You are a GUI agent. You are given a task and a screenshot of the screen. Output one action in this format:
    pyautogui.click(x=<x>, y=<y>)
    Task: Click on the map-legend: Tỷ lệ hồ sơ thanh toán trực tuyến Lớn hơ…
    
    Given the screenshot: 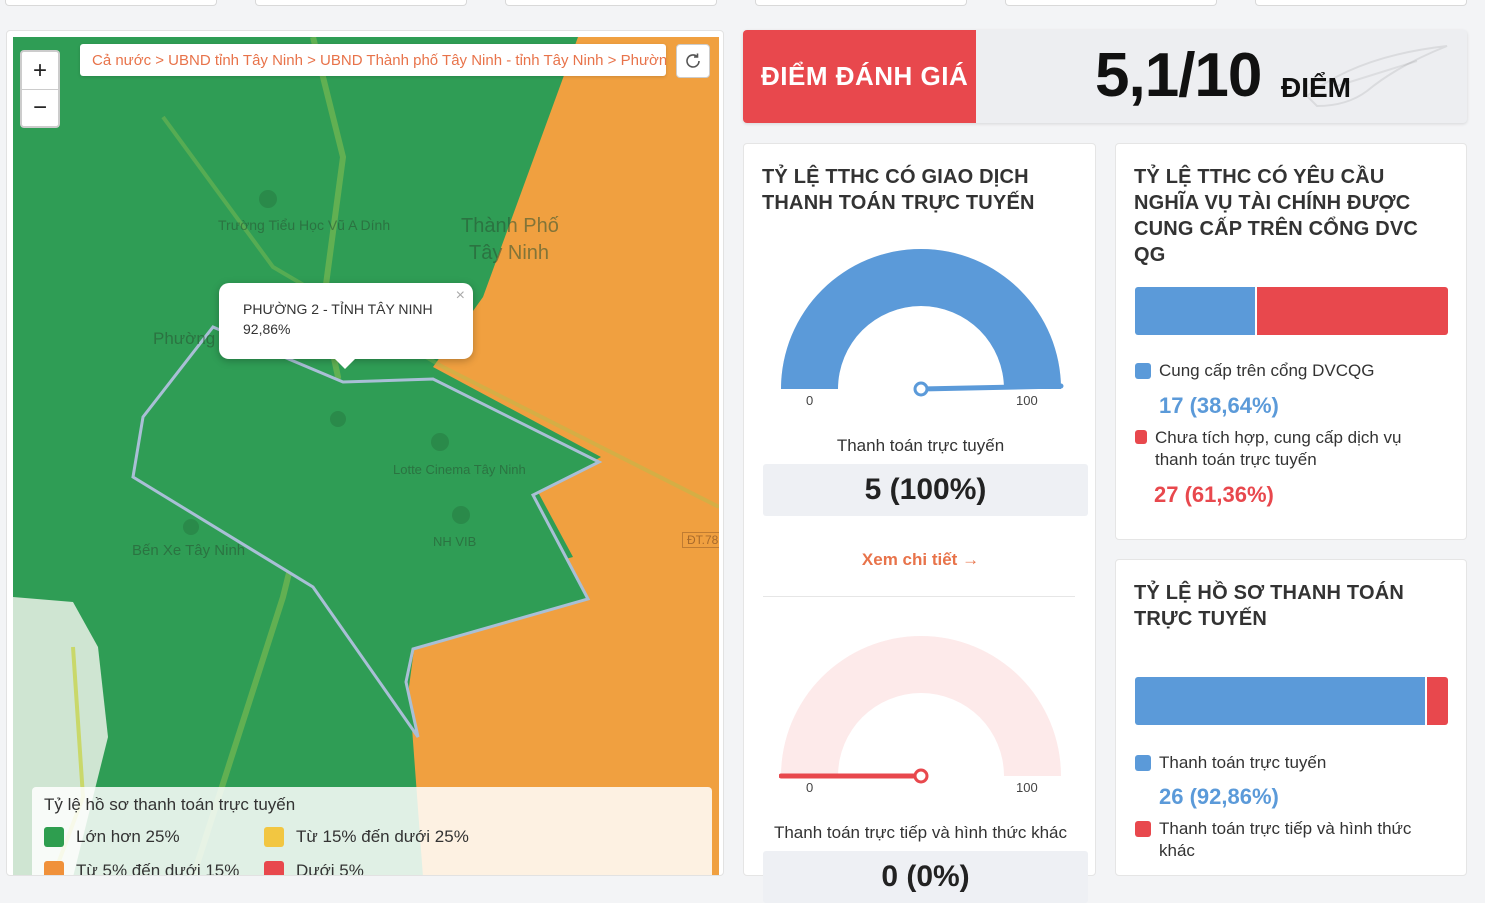 What is the action you would take?
    pyautogui.click(x=372, y=831)
    